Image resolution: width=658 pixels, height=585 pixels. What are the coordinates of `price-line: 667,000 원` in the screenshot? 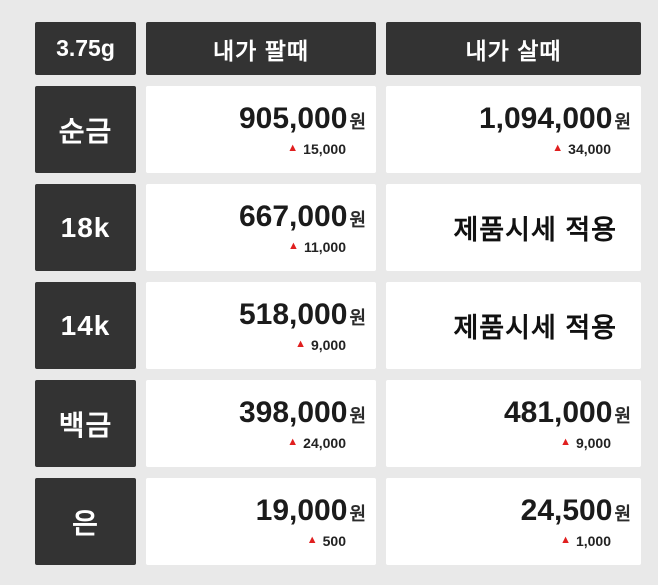 It's located at (302, 216).